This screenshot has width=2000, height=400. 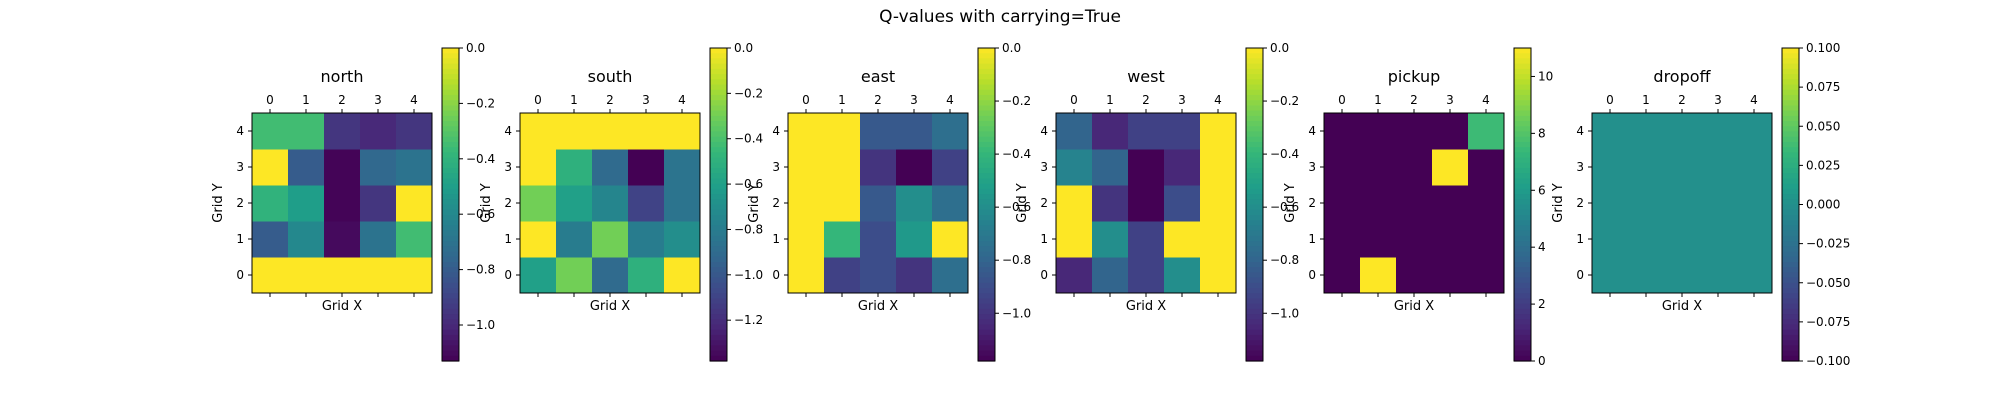 What do you see at coordinates (1016, 207) in the screenshot?
I see `colorbar-tick-label: −0.6` at bounding box center [1016, 207].